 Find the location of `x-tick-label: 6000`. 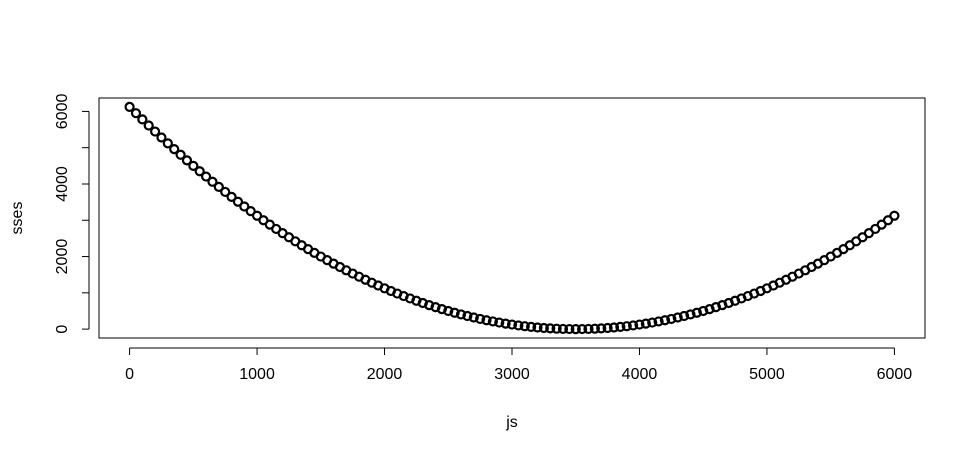

x-tick-label: 6000 is located at coordinates (895, 374).